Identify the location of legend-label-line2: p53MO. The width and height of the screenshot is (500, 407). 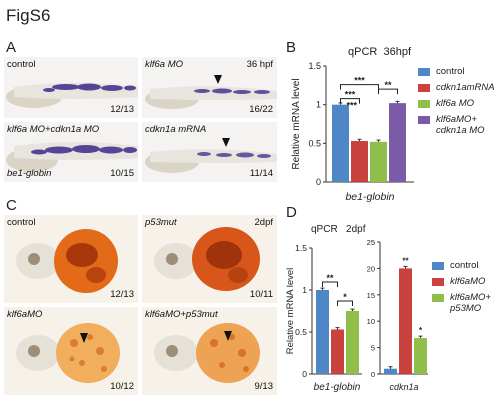
(466, 308).